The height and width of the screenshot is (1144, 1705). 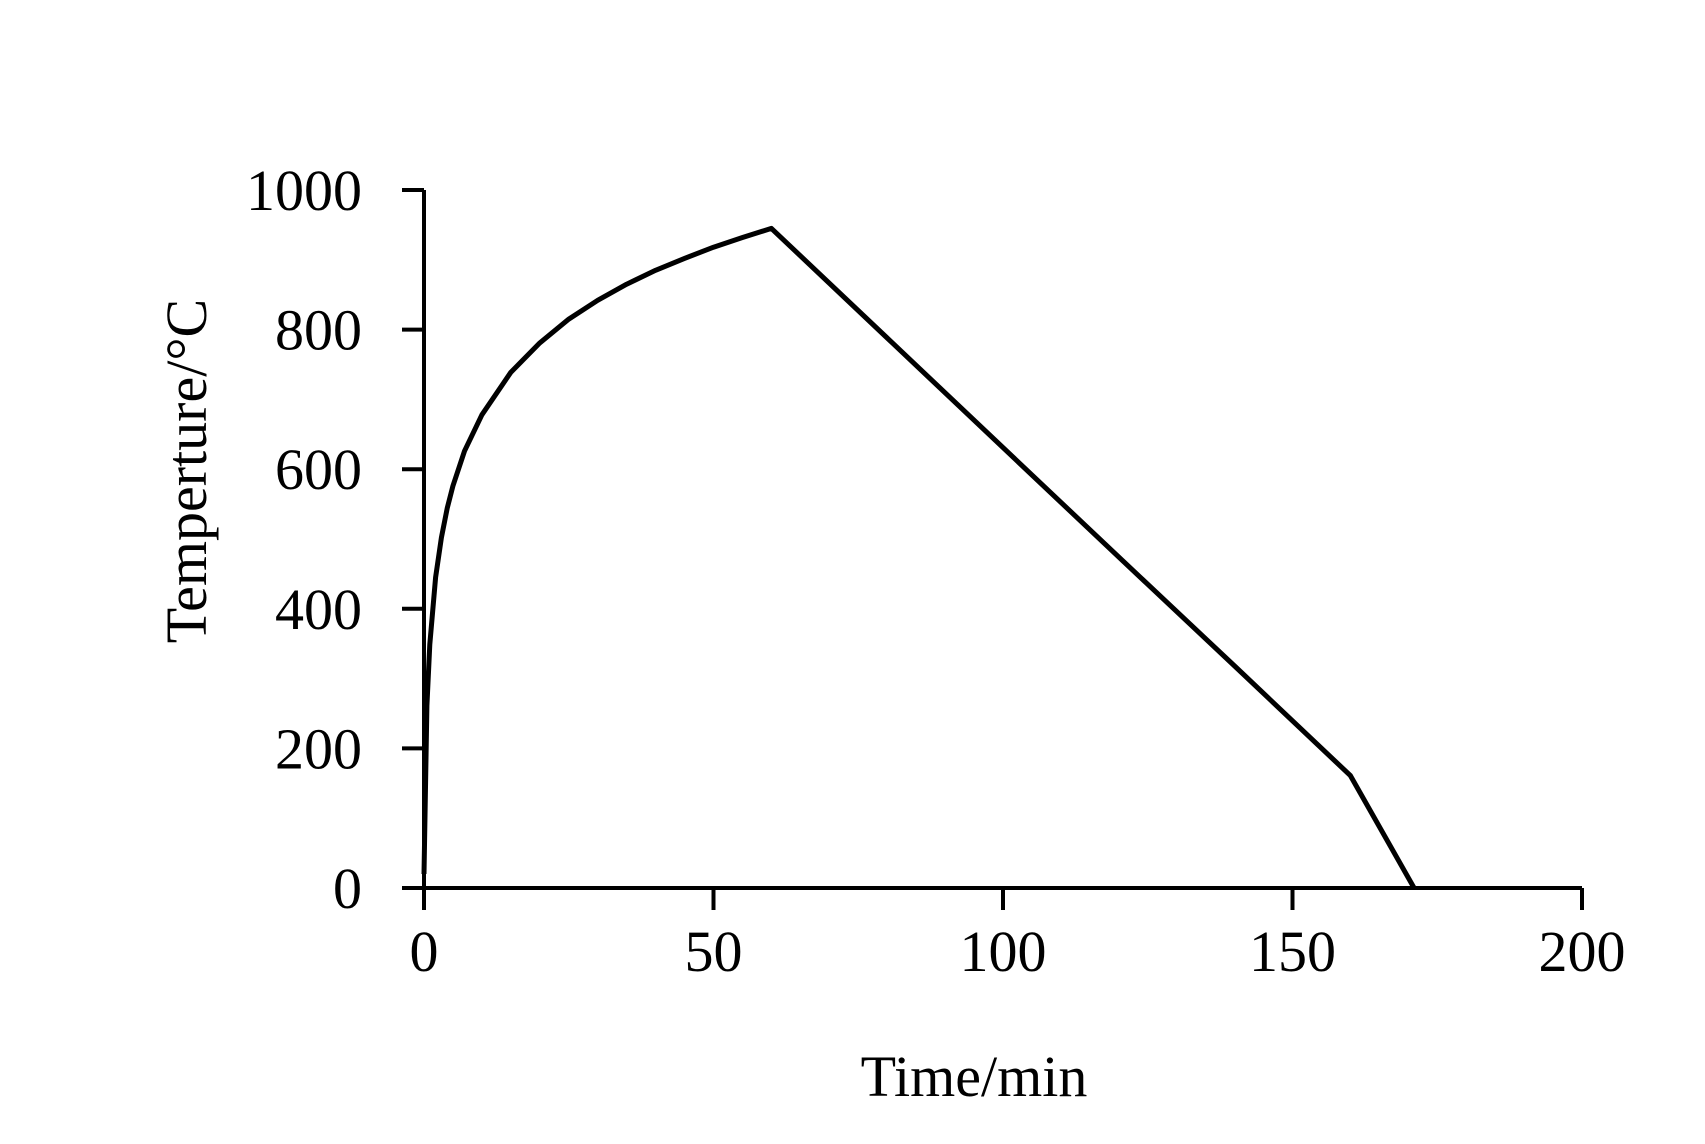 What do you see at coordinates (318, 609) in the screenshot?
I see `y-tick-label: 400` at bounding box center [318, 609].